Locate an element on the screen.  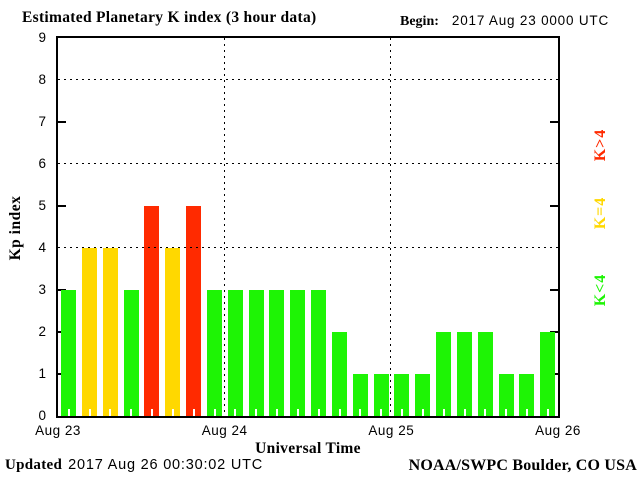
legend-item: K=4 is located at coordinates (600, 213).